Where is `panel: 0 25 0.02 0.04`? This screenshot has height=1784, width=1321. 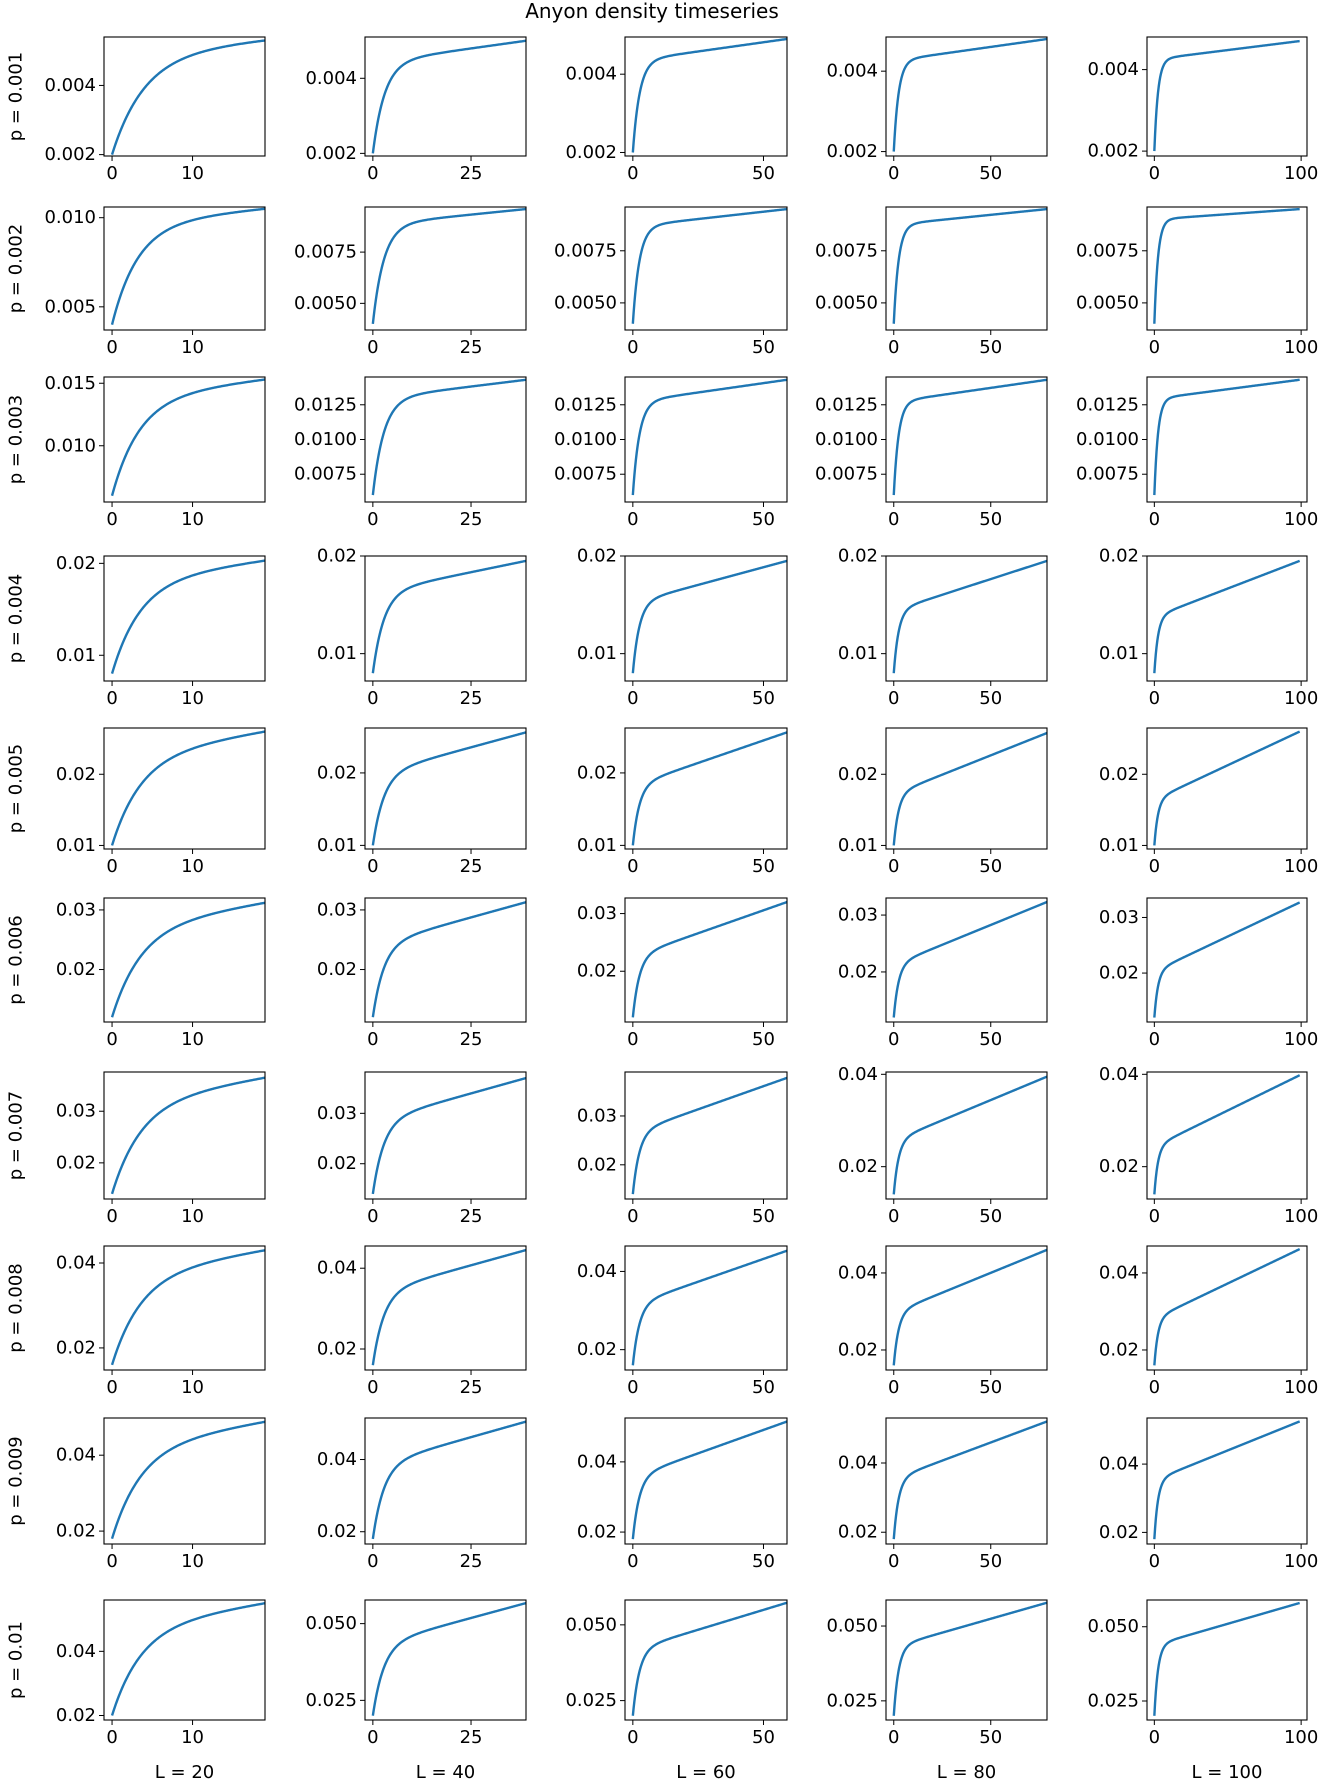
panel: 0 25 0.02 0.04 is located at coordinates (422, 1321).